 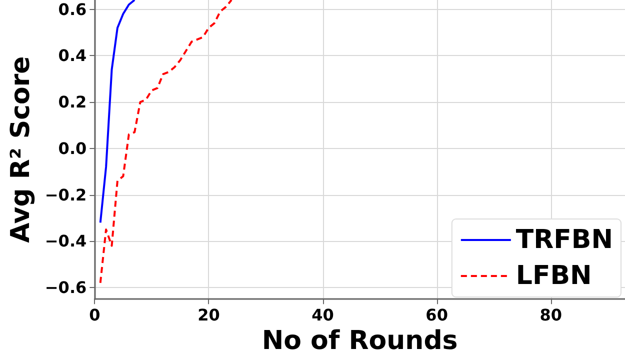 I want to click on y-tick-label: 0.0, so click(x=72, y=148).